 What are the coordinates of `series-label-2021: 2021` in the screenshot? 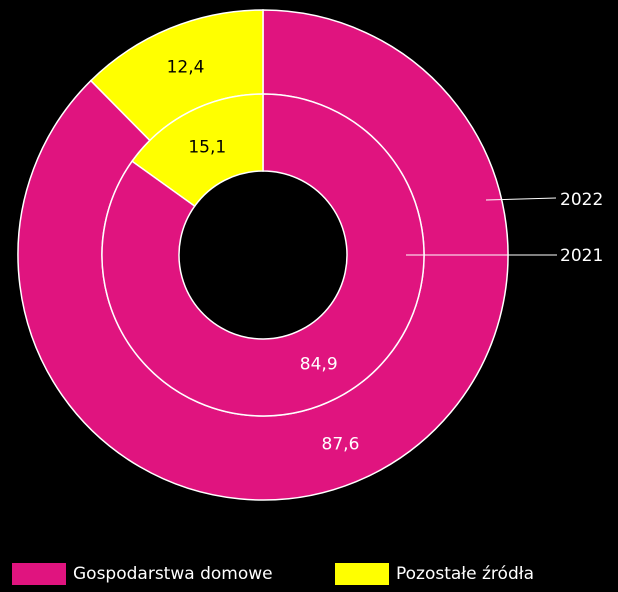 It's located at (581, 256).